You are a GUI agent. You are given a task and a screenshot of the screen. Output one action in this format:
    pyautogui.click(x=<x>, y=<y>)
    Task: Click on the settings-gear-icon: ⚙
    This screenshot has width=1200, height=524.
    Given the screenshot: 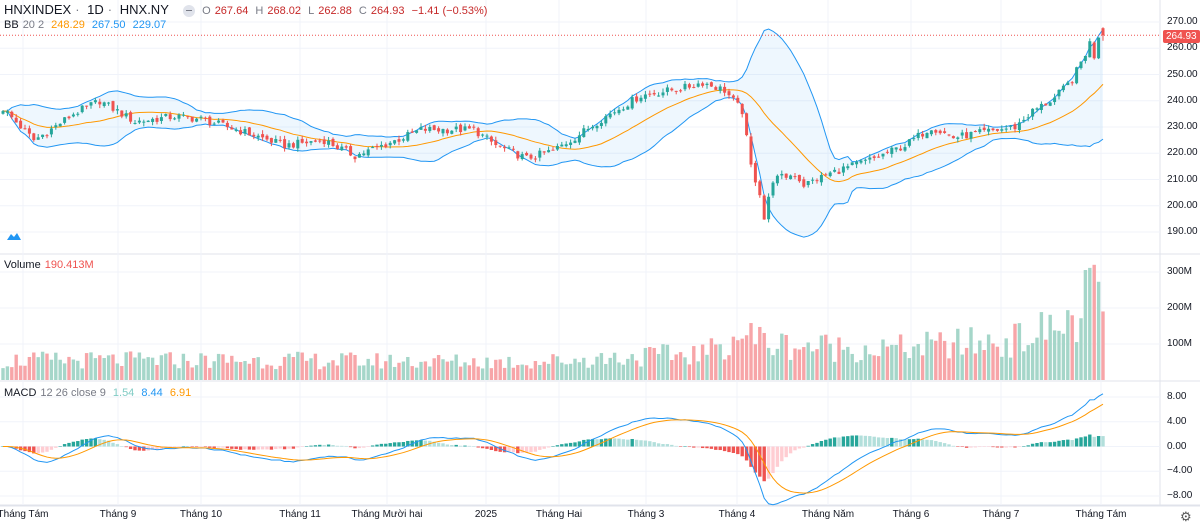 What is the action you would take?
    pyautogui.click(x=1186, y=516)
    